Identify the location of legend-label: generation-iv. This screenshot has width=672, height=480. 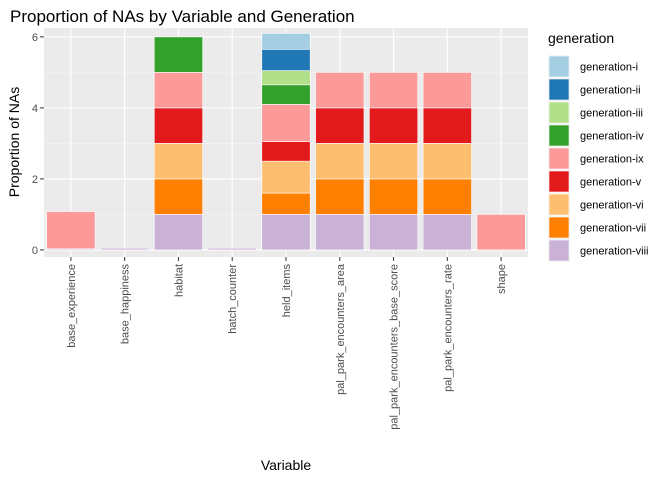
(612, 137).